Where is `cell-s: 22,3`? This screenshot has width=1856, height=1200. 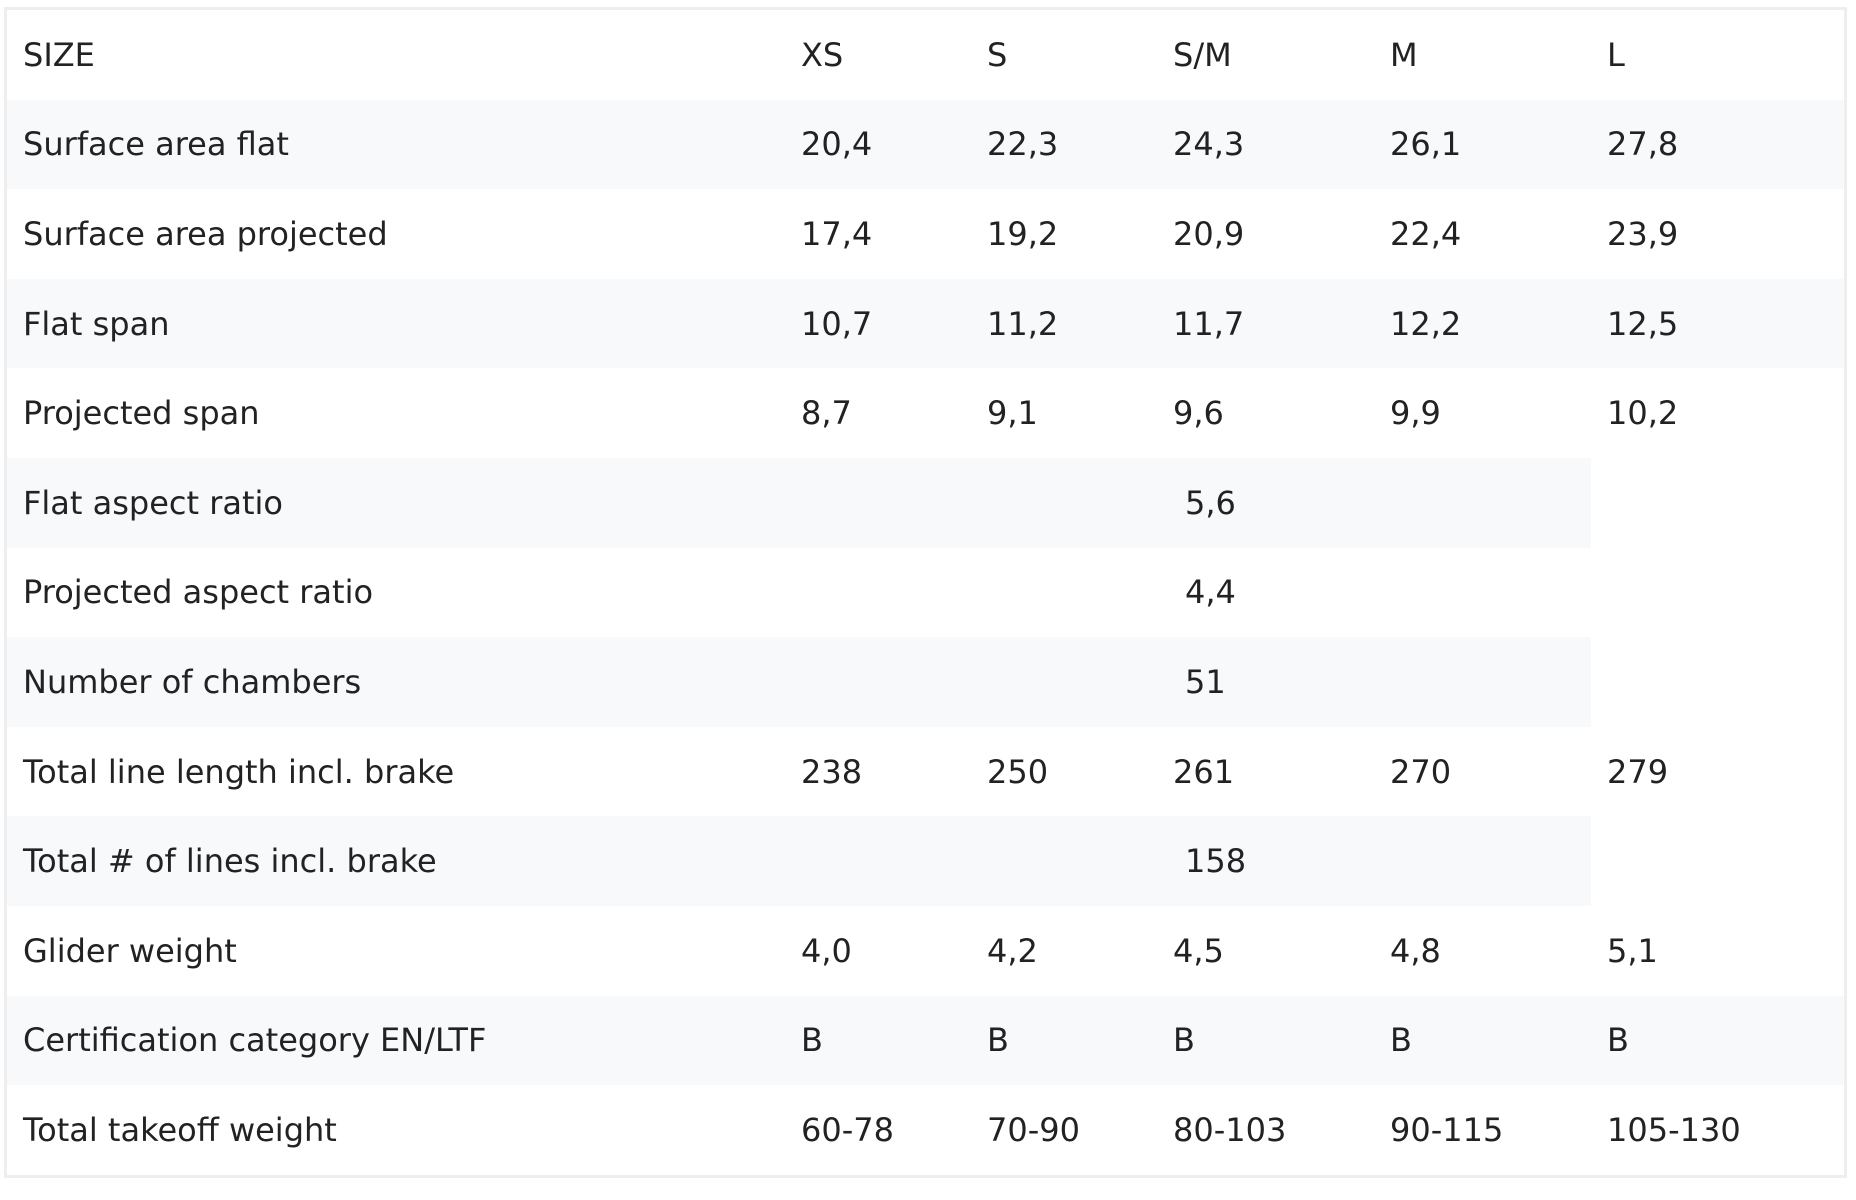
cell-s: 22,3 is located at coordinates (1064, 144).